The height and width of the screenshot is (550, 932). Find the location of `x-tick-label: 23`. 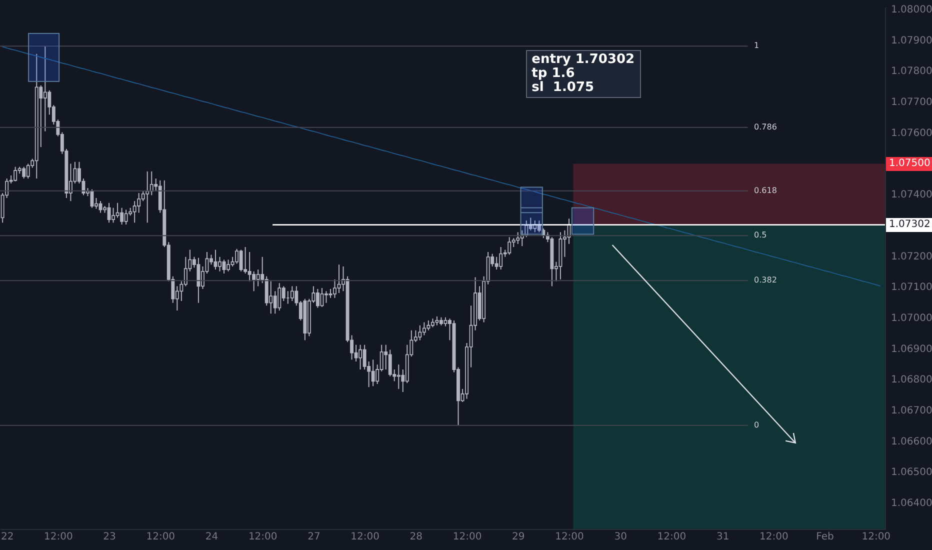

x-tick-label: 23 is located at coordinates (109, 537).